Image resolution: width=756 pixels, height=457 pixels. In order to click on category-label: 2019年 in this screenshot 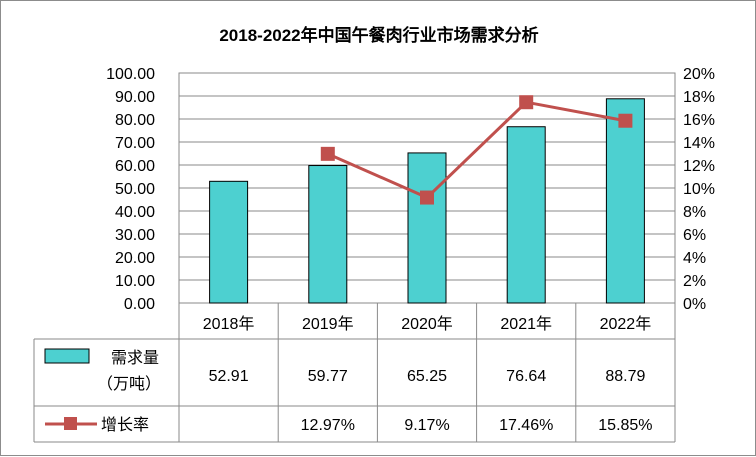, I will do `click(328, 324)`.